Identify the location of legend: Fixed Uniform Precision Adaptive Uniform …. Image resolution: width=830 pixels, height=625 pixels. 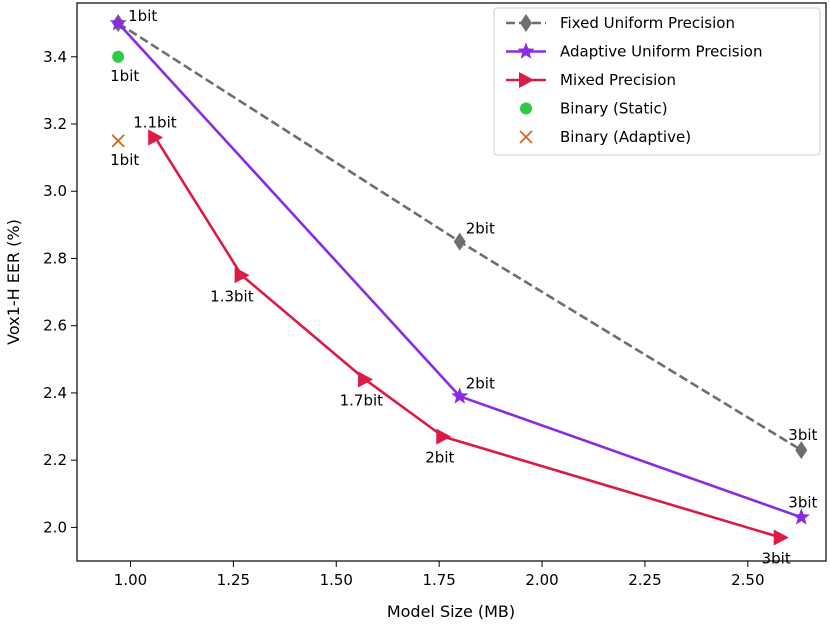
(657, 81).